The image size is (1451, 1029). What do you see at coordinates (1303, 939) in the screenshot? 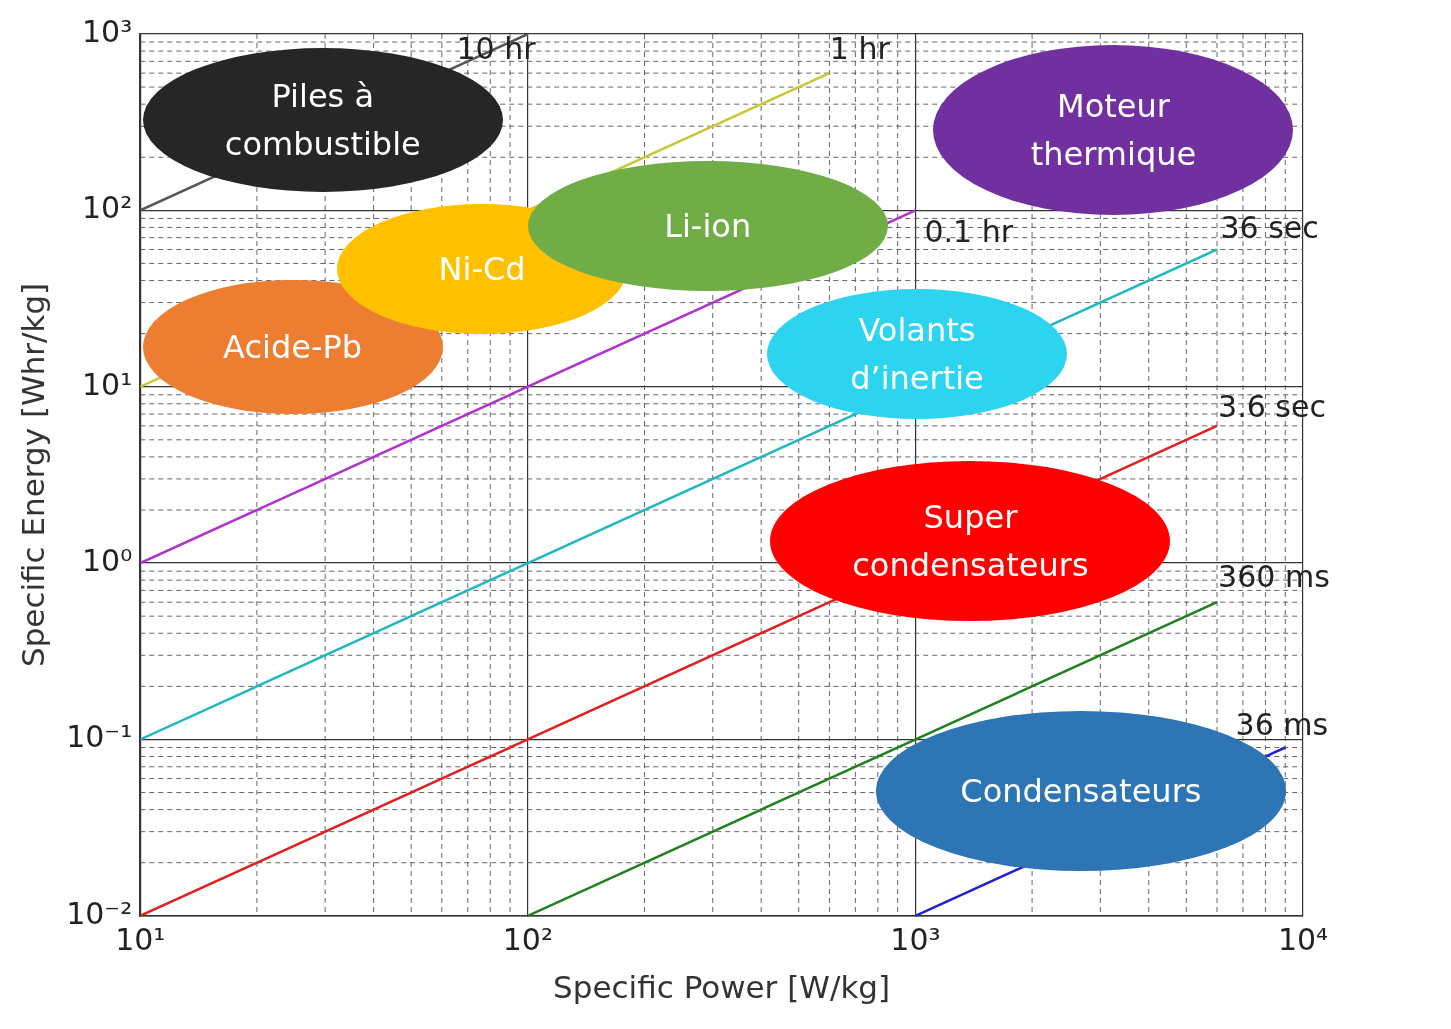
I see `x-tick-label: 10⁴` at bounding box center [1303, 939].